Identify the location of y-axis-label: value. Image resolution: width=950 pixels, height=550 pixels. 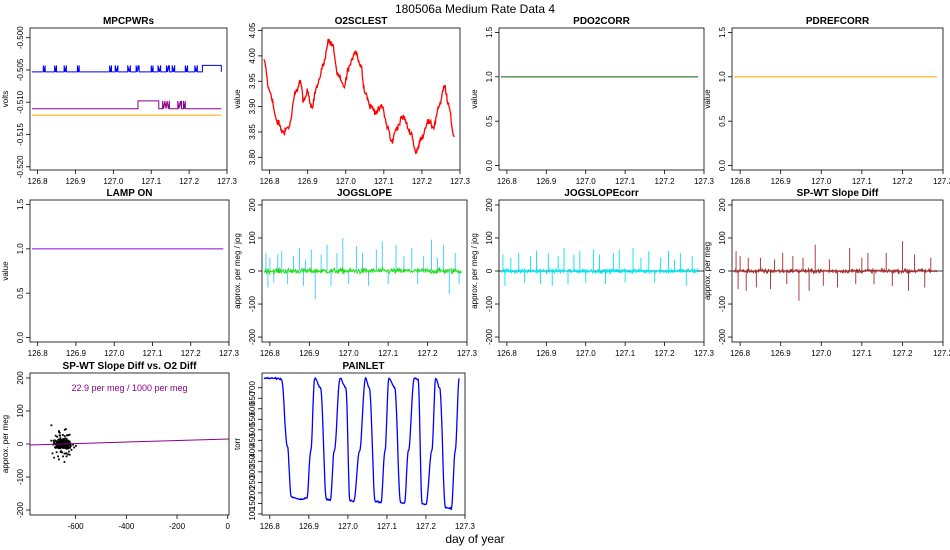
(474, 99).